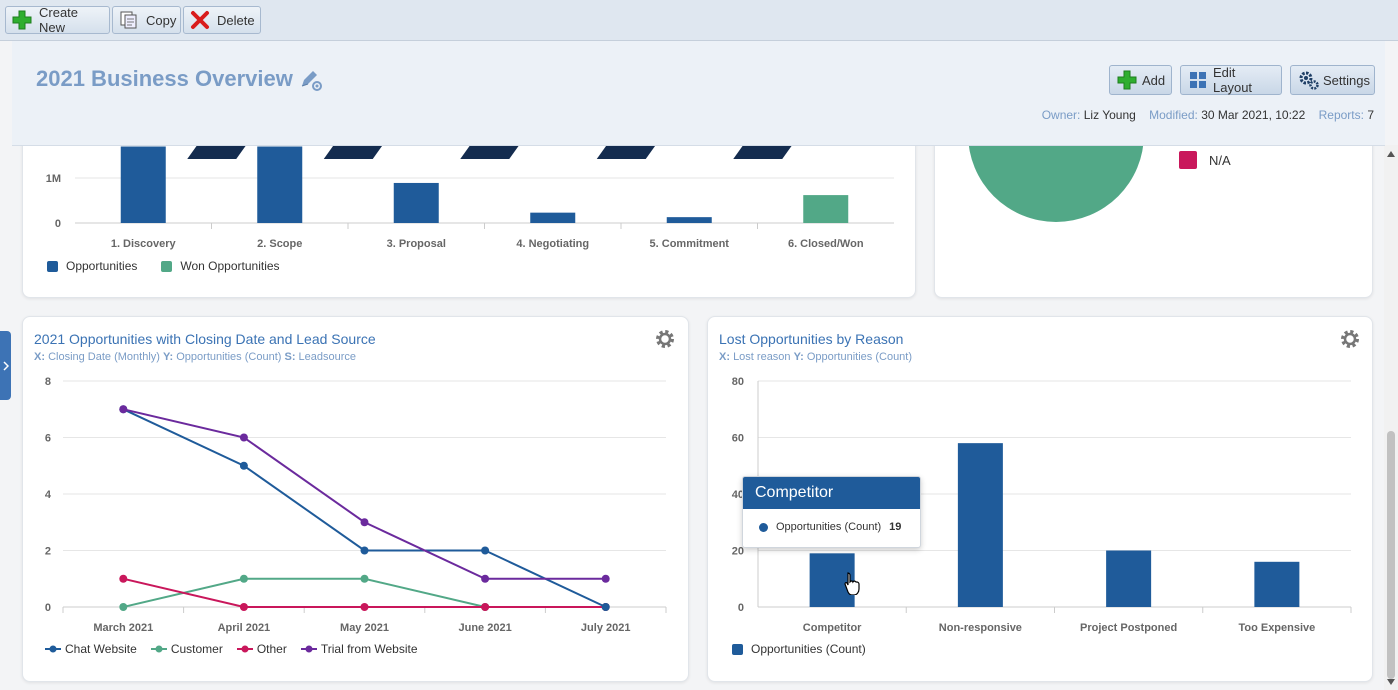 The width and height of the screenshot is (1398, 690). What do you see at coordinates (48, 552) in the screenshot?
I see `y-tick-label: 2` at bounding box center [48, 552].